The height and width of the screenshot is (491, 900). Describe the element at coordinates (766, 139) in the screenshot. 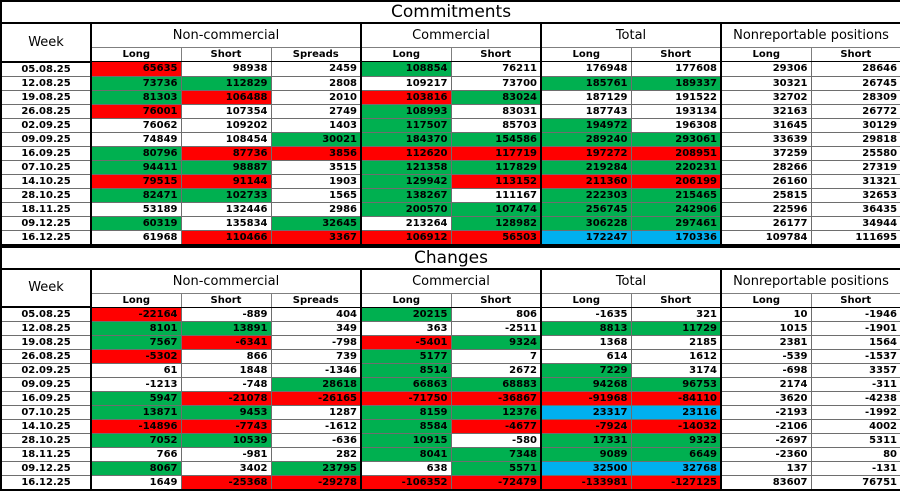

I see `value-cell: 33639` at that location.